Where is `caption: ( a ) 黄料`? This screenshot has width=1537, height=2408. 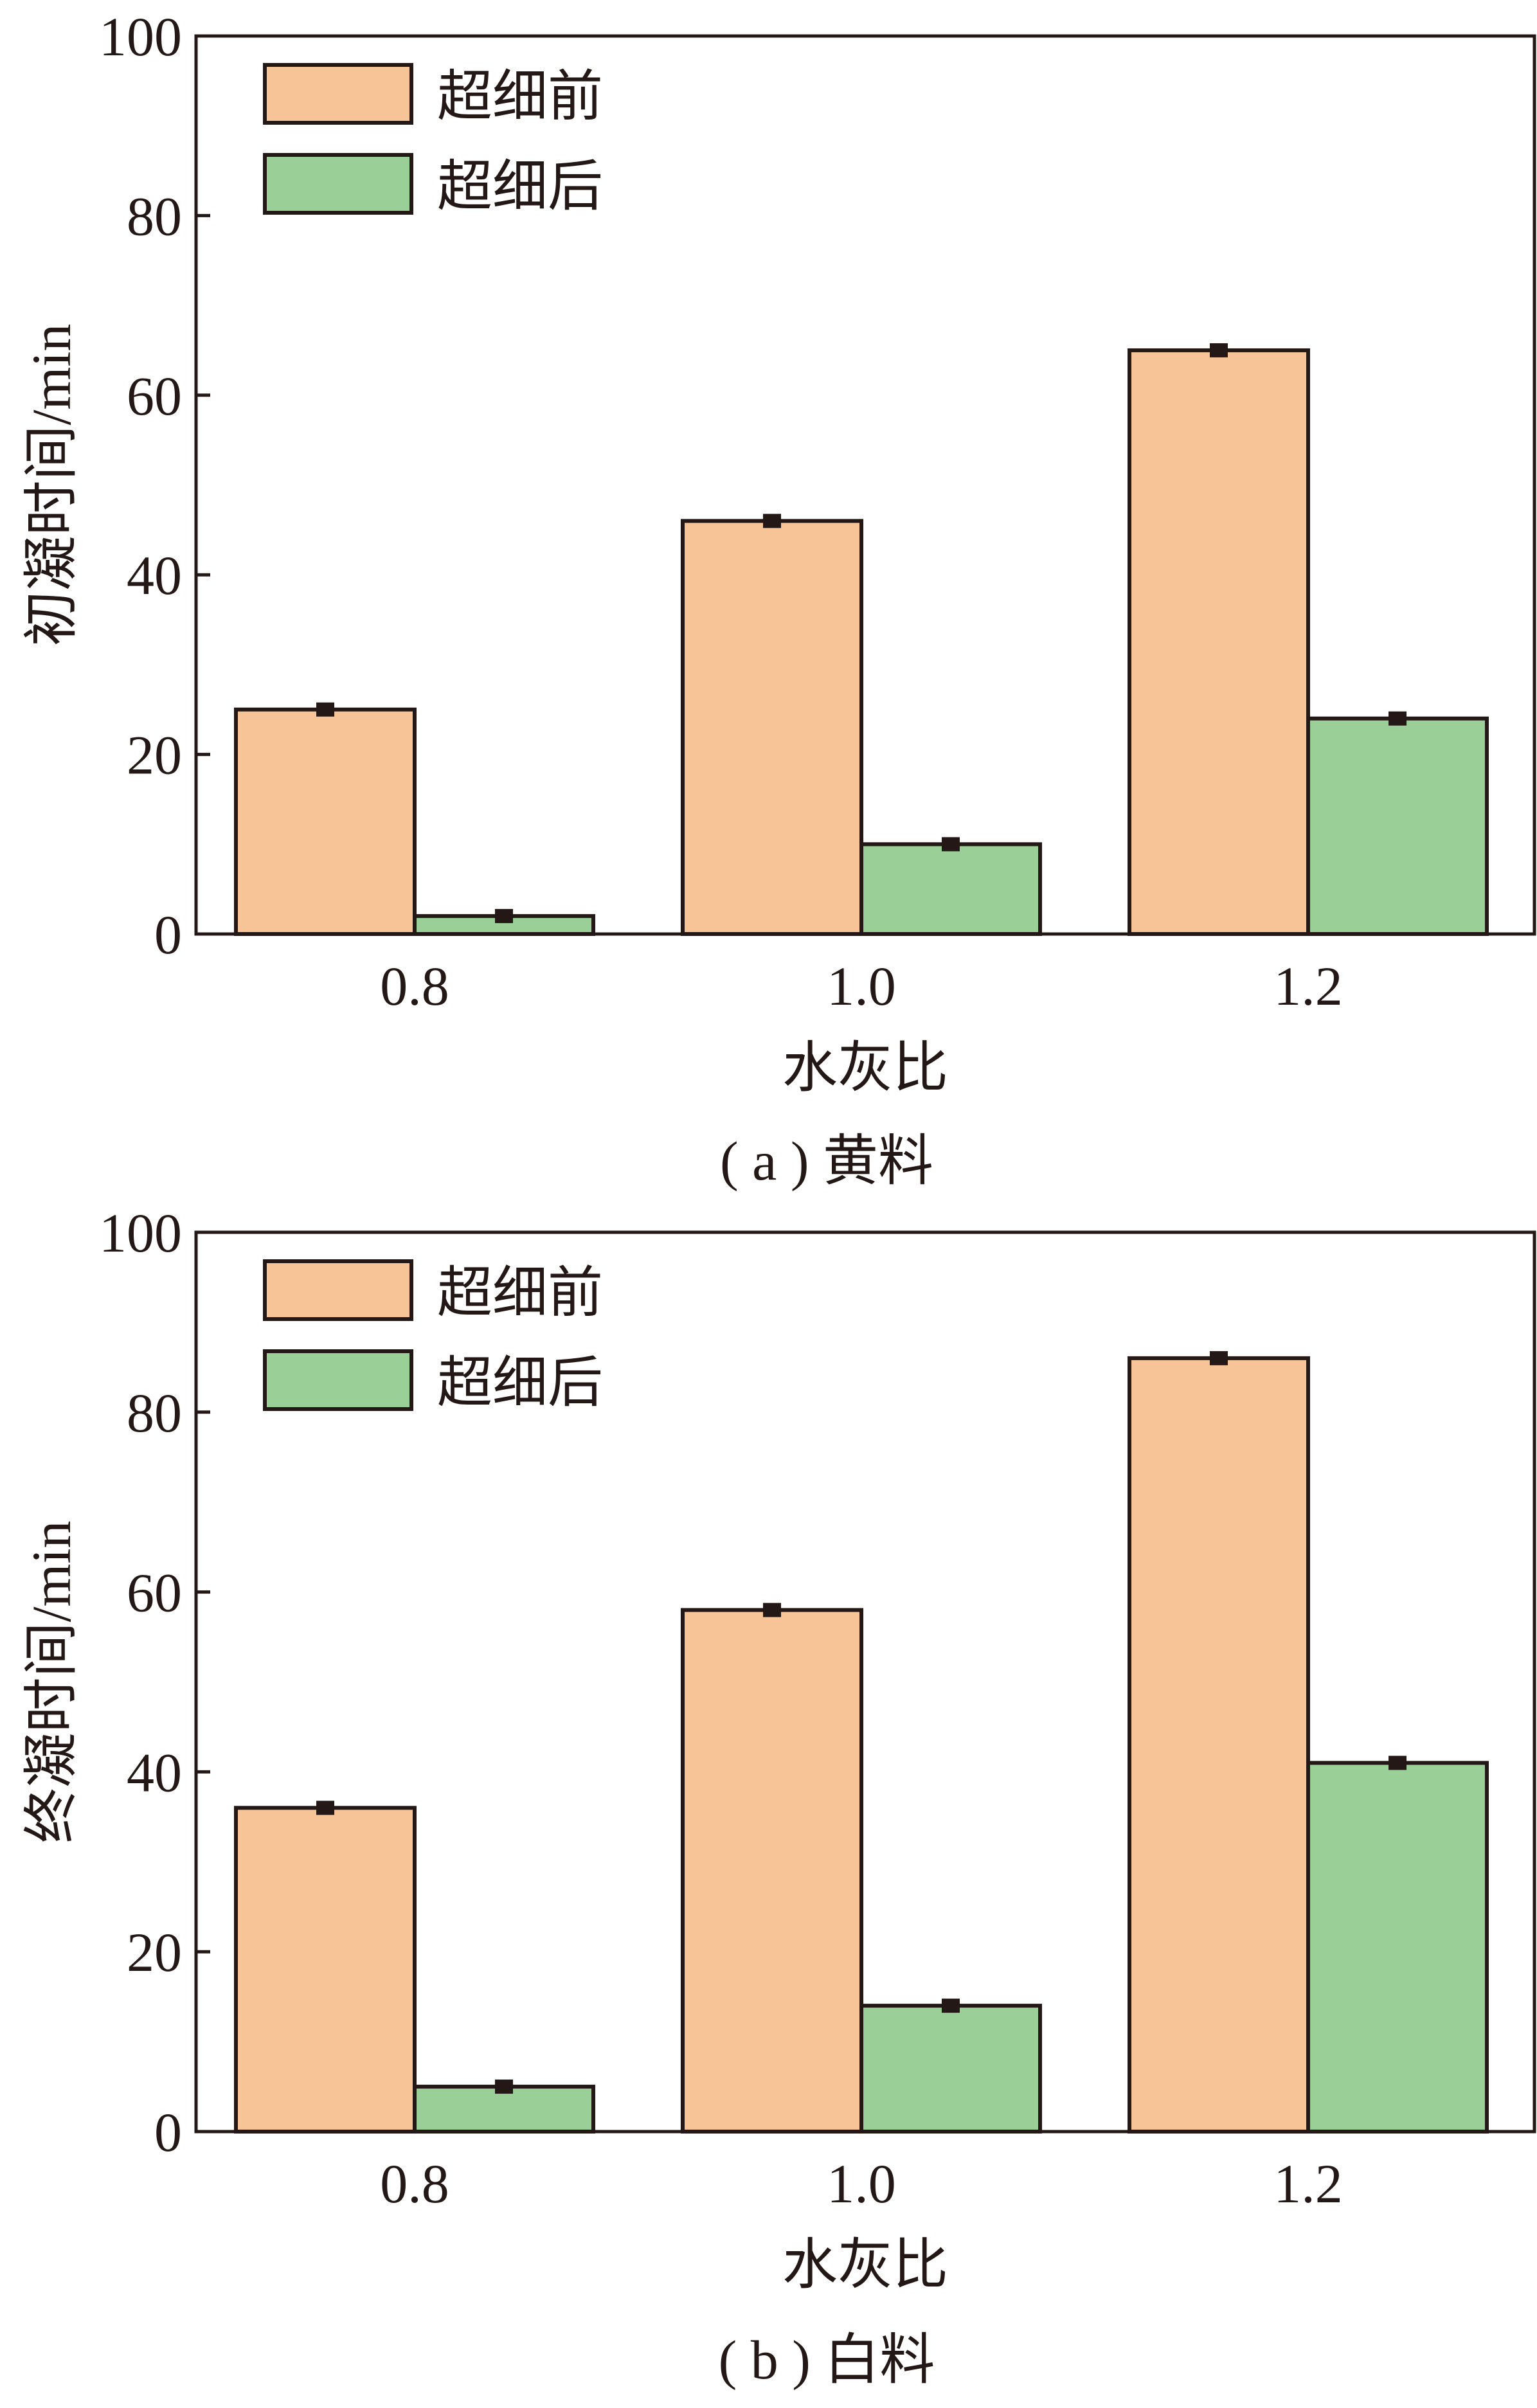 caption: ( a ) 黄料 is located at coordinates (826, 1161).